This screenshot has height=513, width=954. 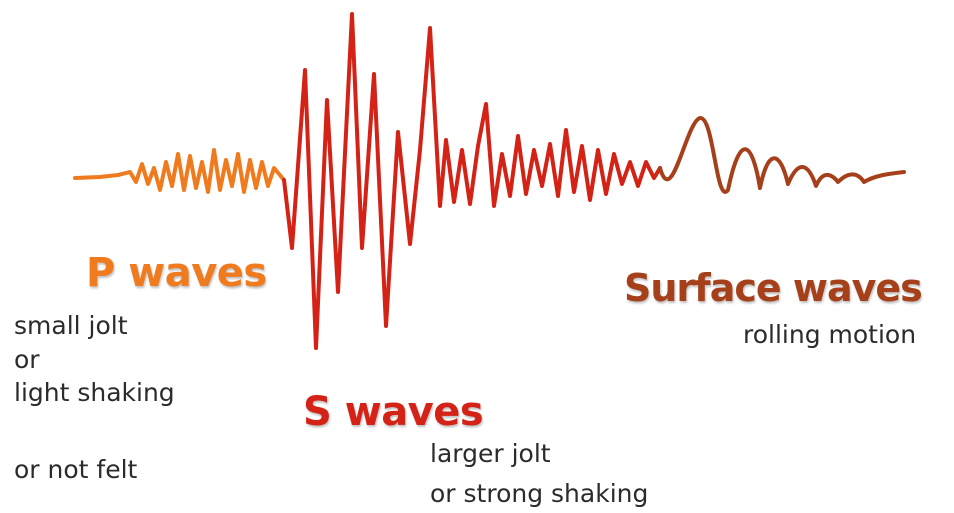 What do you see at coordinates (393, 412) in the screenshot?
I see `s-waves-title: S waves` at bounding box center [393, 412].